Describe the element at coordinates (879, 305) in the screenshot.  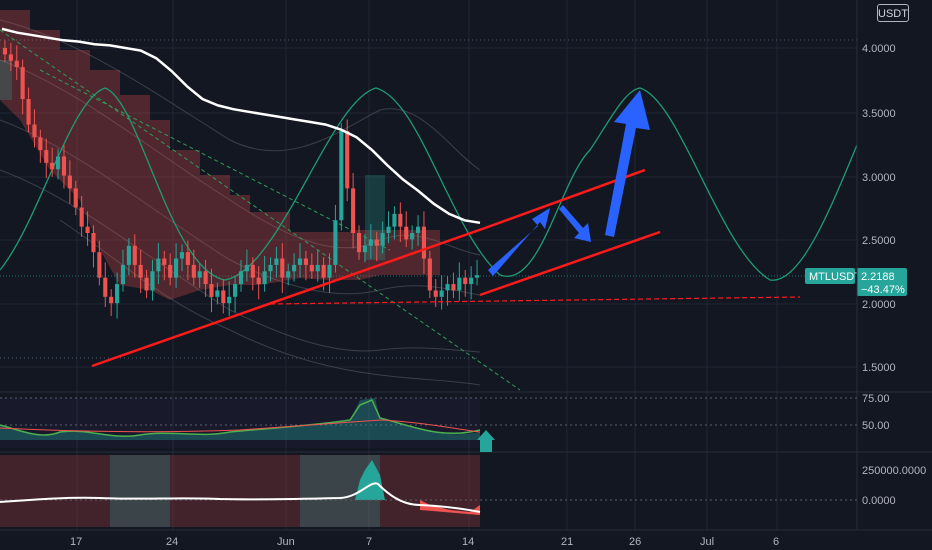
I see `price-tick-4: 2.0000` at that location.